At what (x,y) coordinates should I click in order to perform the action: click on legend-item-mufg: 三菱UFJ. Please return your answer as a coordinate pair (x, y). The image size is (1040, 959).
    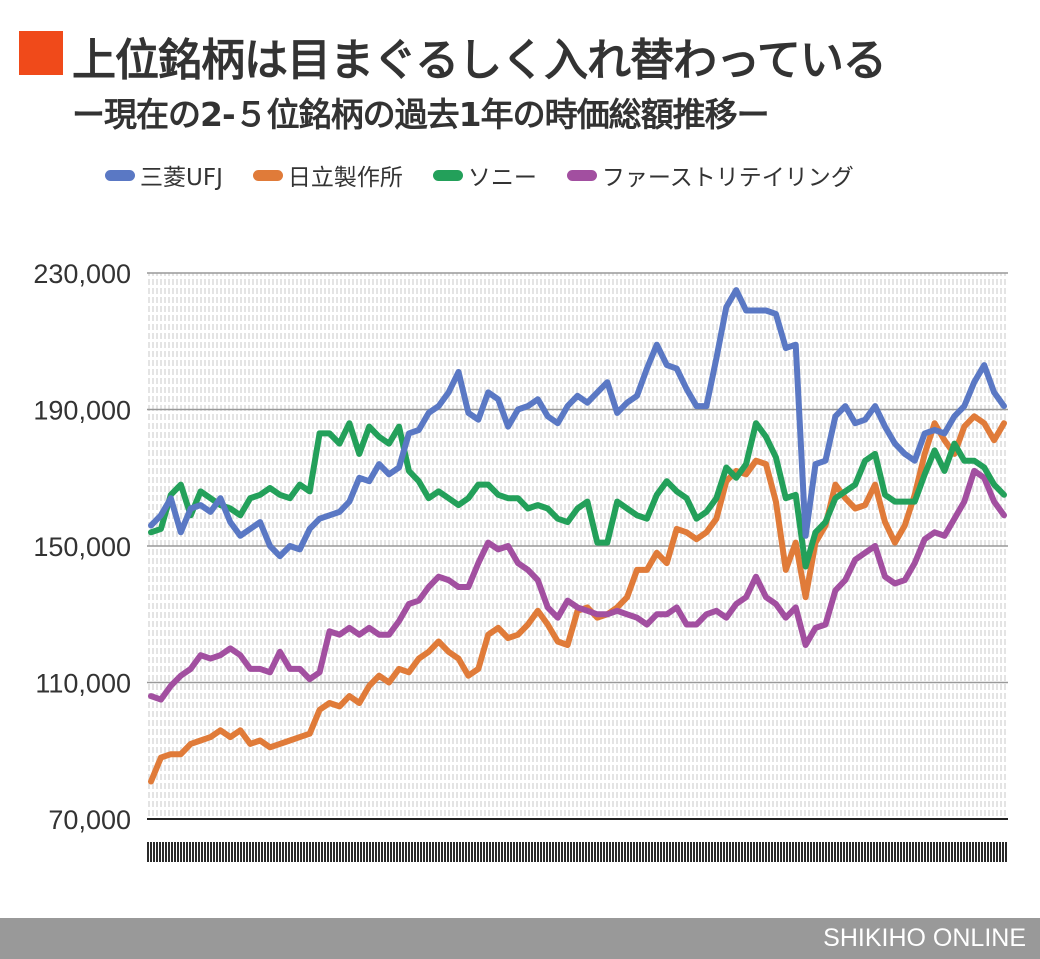
    Looking at the image, I should click on (164, 175).